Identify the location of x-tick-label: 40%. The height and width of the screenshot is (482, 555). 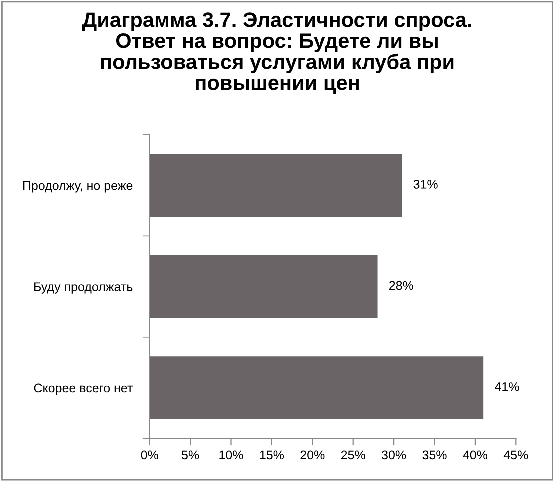
(475, 455).